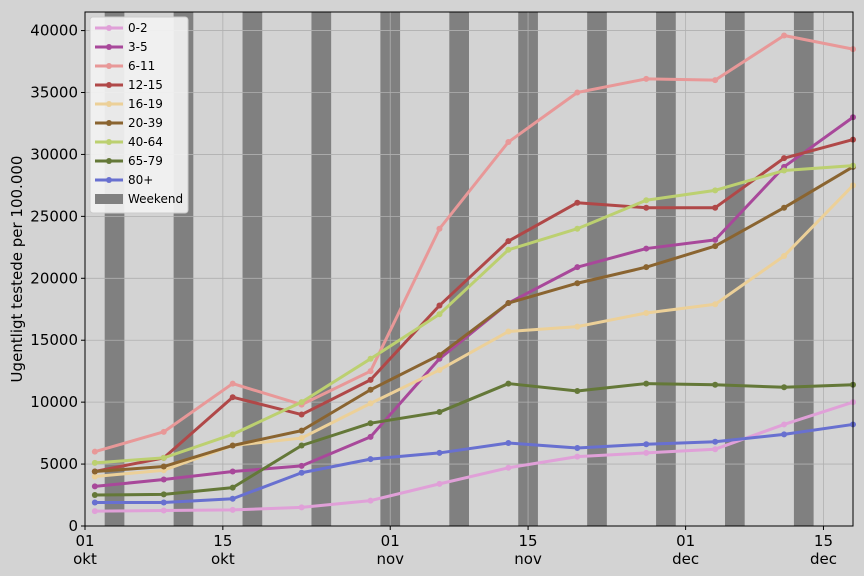 The height and width of the screenshot is (576, 864). What do you see at coordinates (54, 93) in the screenshot?
I see `y-tick-label: 35000` at bounding box center [54, 93].